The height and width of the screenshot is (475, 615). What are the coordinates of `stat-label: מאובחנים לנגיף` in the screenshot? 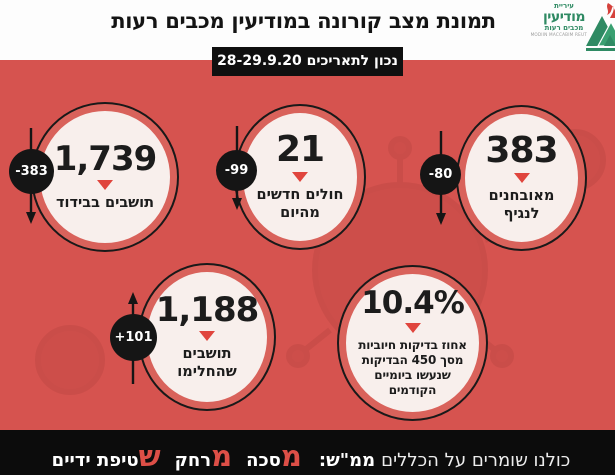 It's located at (522, 205).